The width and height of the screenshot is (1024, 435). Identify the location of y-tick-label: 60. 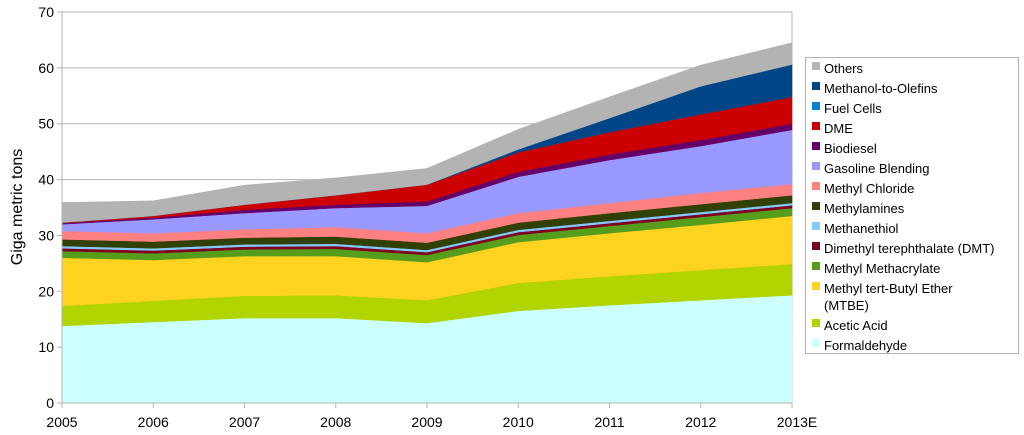
(46, 68).